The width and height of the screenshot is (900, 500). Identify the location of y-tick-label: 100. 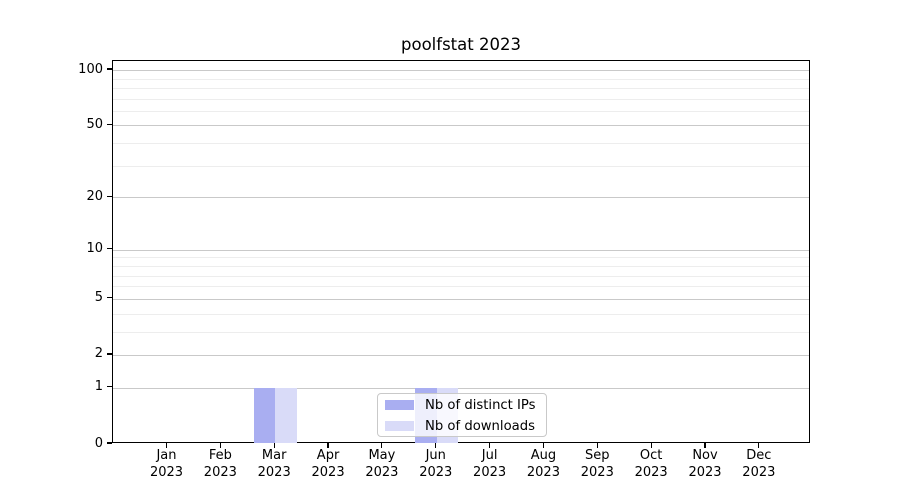
(90, 69).